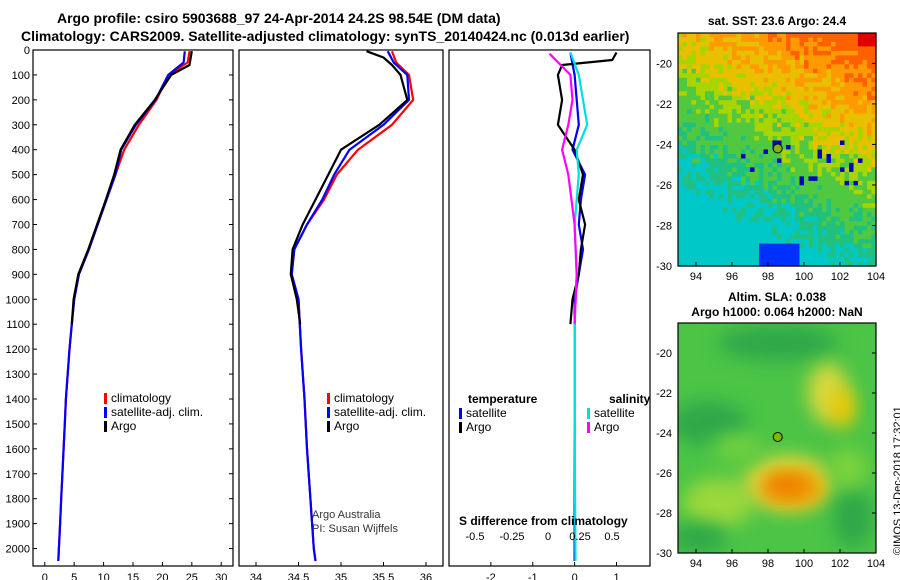 The image size is (900, 580). Describe the element at coordinates (479, 427) in the screenshot. I see `diff-t-legend-label: Argo` at that location.